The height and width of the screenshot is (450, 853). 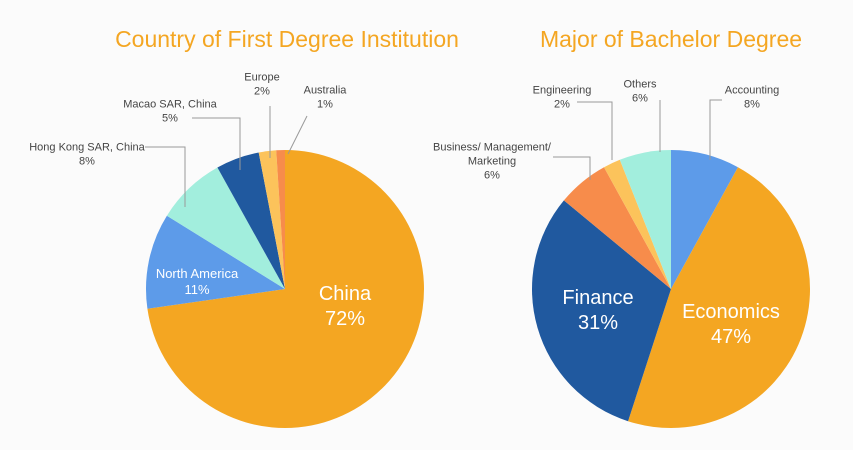 I want to click on value-label: 1%, so click(x=325, y=104).